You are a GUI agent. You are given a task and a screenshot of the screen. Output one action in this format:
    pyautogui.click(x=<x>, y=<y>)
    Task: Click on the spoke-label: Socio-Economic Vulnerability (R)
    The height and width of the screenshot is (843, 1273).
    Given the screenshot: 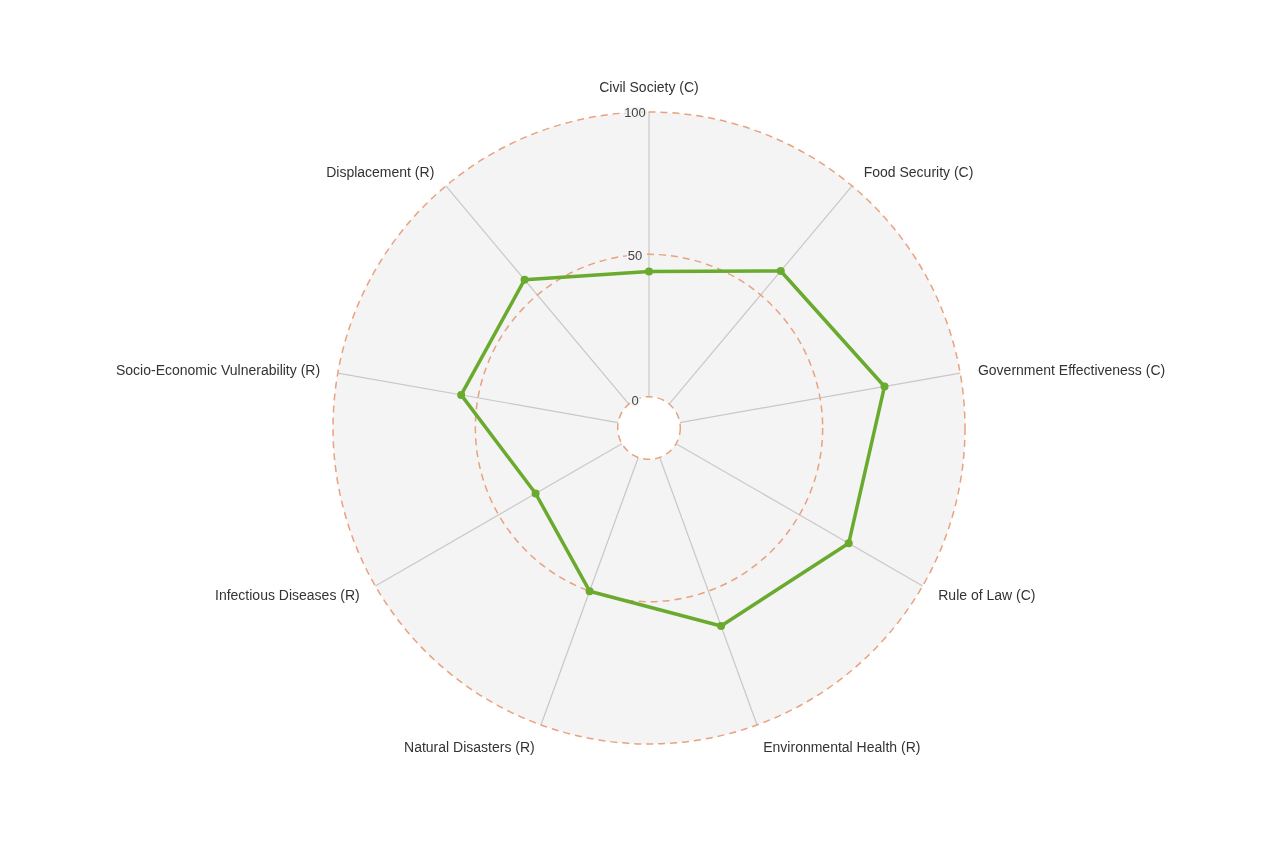 What is the action you would take?
    pyautogui.click(x=218, y=370)
    